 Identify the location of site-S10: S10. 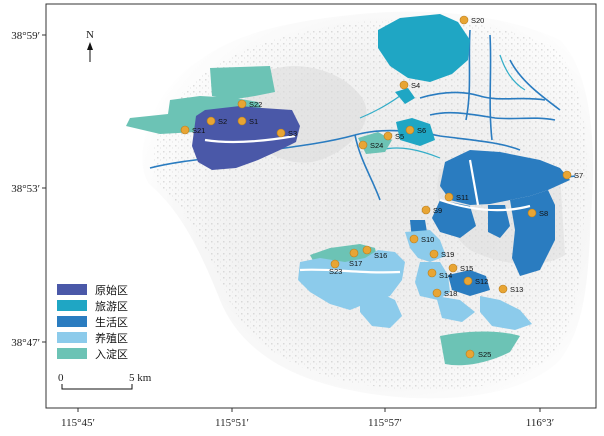
(421, 239).